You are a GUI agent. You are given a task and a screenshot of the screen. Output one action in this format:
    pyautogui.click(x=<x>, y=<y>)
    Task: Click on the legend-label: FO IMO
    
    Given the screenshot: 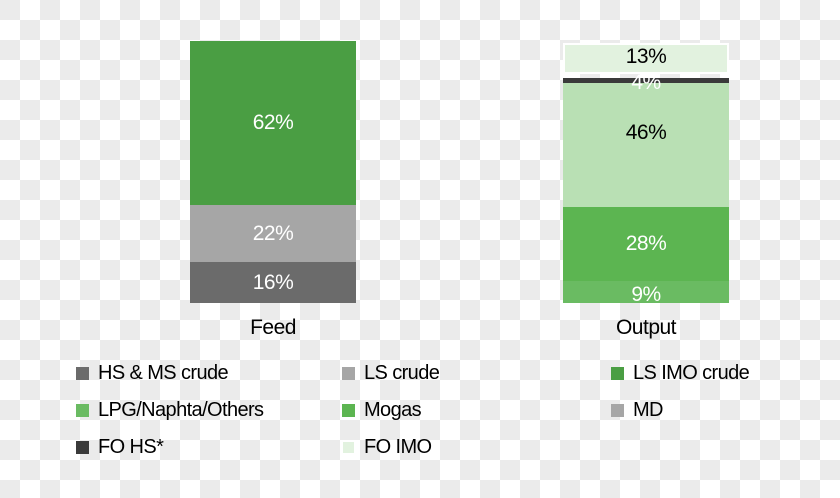 What is the action you would take?
    pyautogui.click(x=398, y=447)
    